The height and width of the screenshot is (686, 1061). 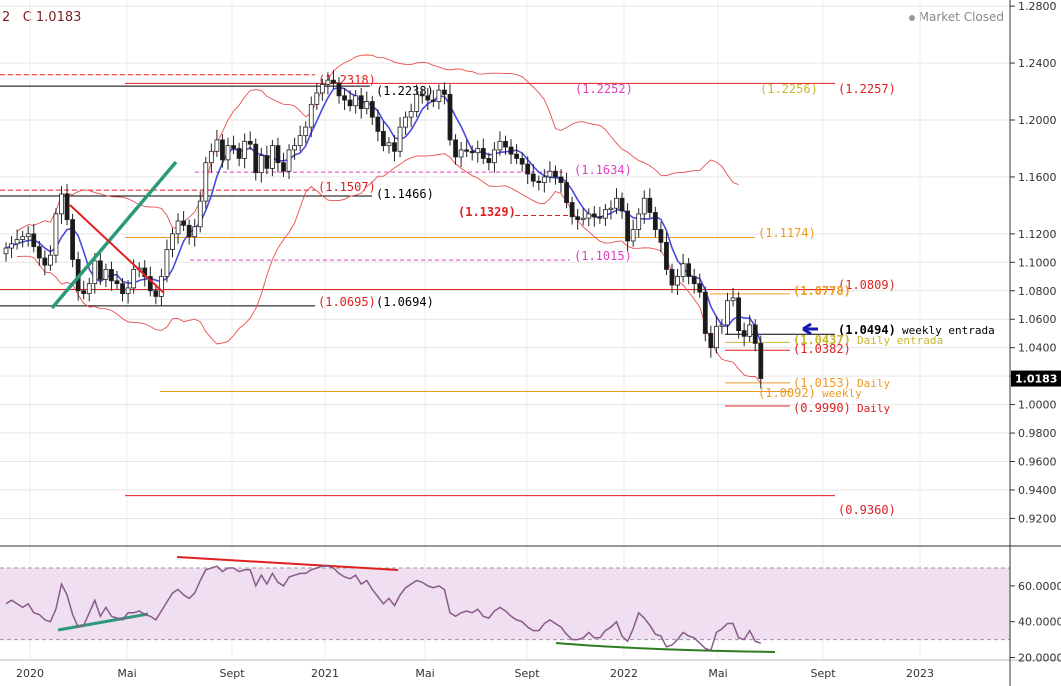 I want to click on level-label: (1.2252), so click(x=604, y=89).